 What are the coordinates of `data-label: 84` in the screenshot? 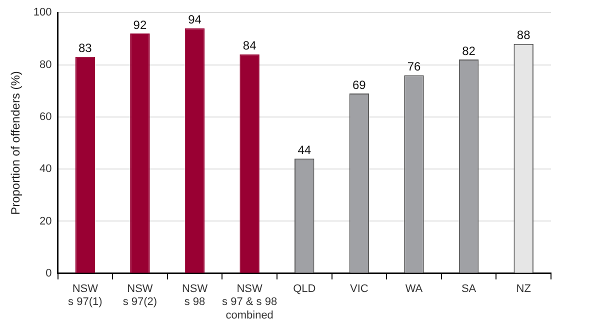 It's located at (249, 45).